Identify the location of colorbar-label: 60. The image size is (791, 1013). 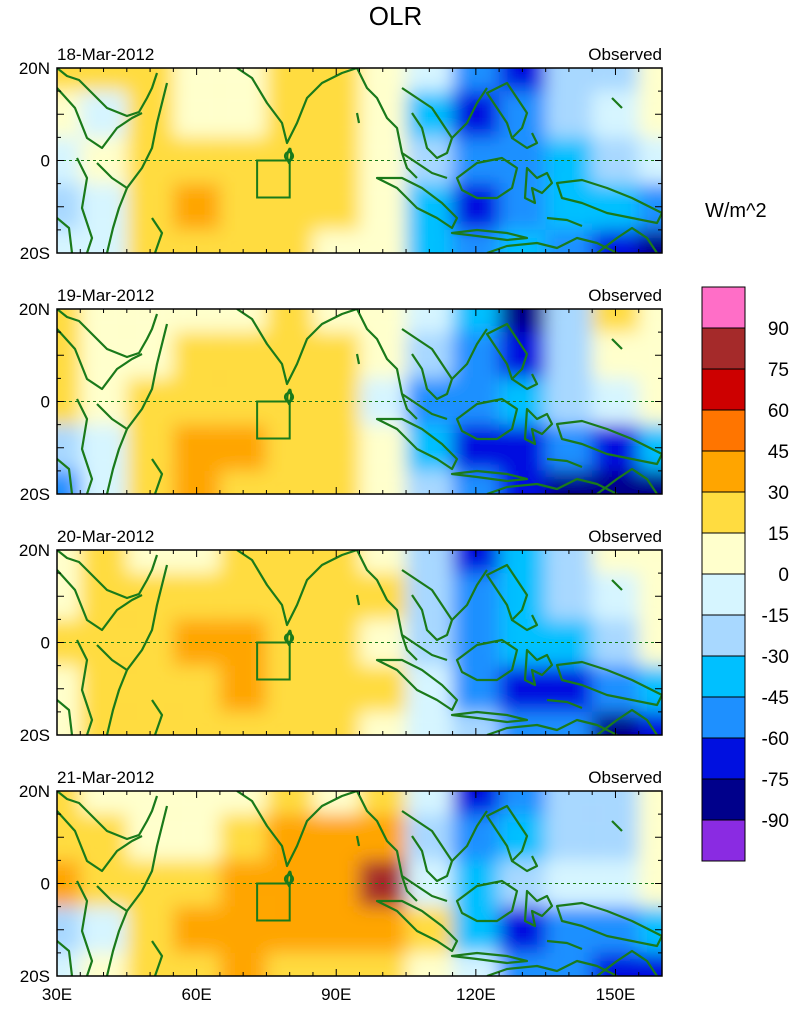
(778, 411).